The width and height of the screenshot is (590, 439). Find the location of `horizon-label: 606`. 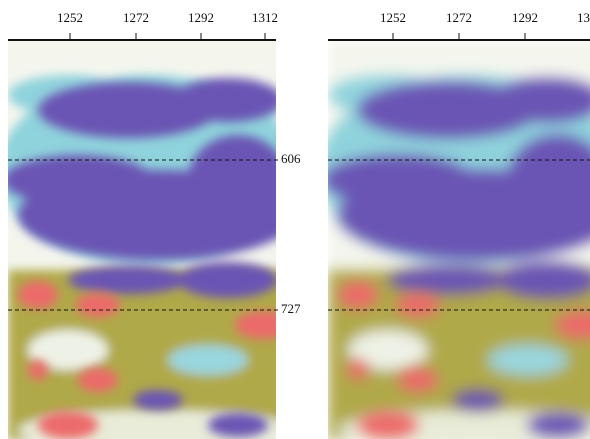

horizon-label: 606 is located at coordinates (291, 158).